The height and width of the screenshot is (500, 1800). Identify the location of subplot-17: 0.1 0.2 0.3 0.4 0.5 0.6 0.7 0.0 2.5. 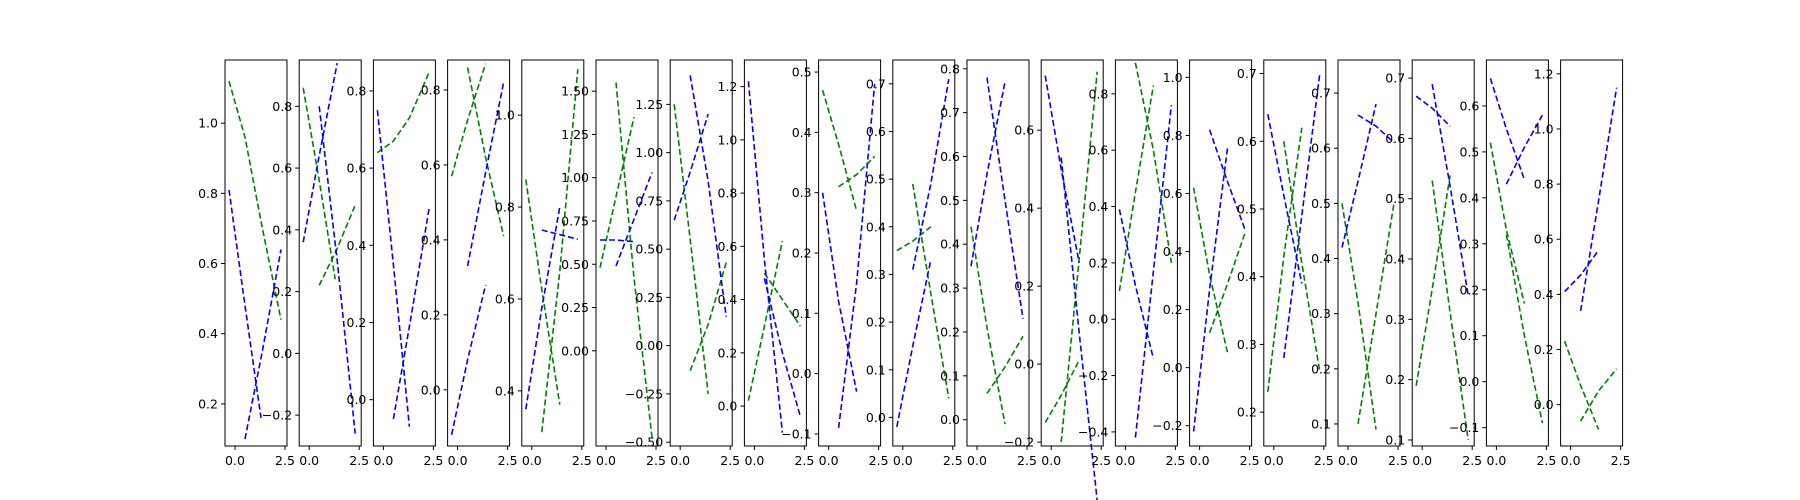
(1433, 263).